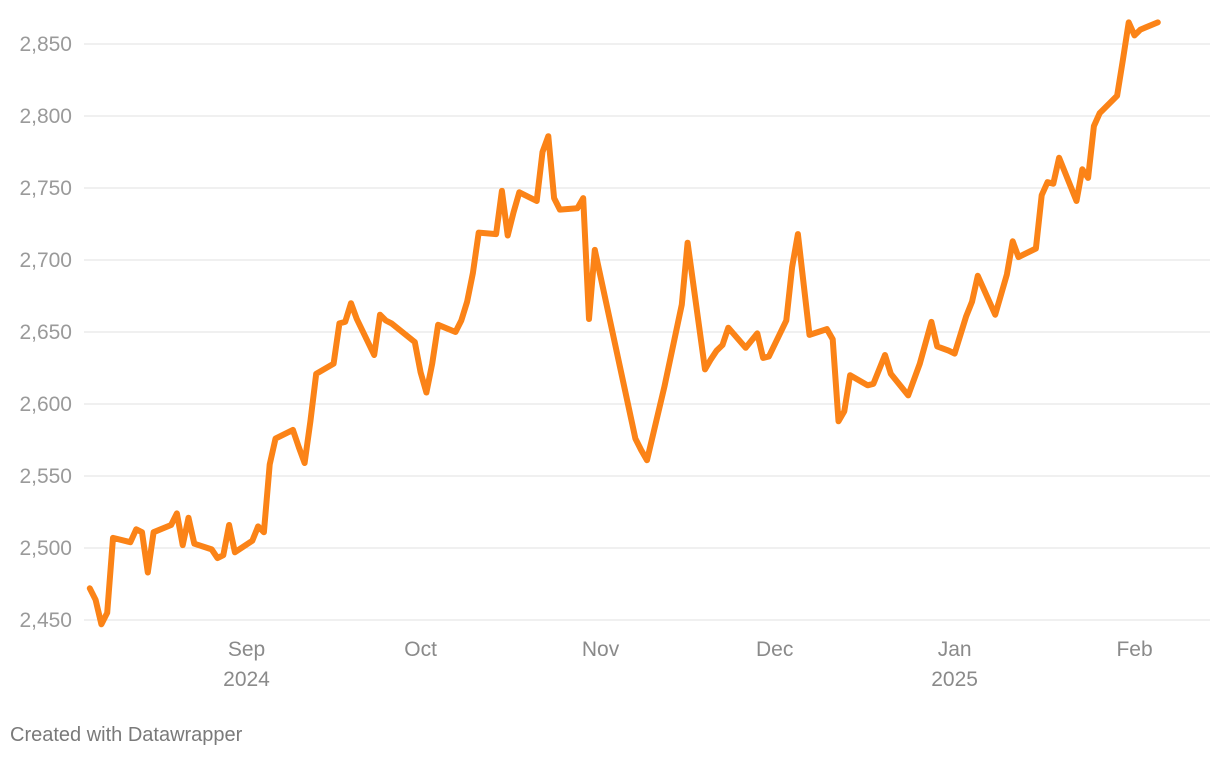 The height and width of the screenshot is (760, 1220). What do you see at coordinates (45, 476) in the screenshot?
I see `y-tick-label: 2,550` at bounding box center [45, 476].